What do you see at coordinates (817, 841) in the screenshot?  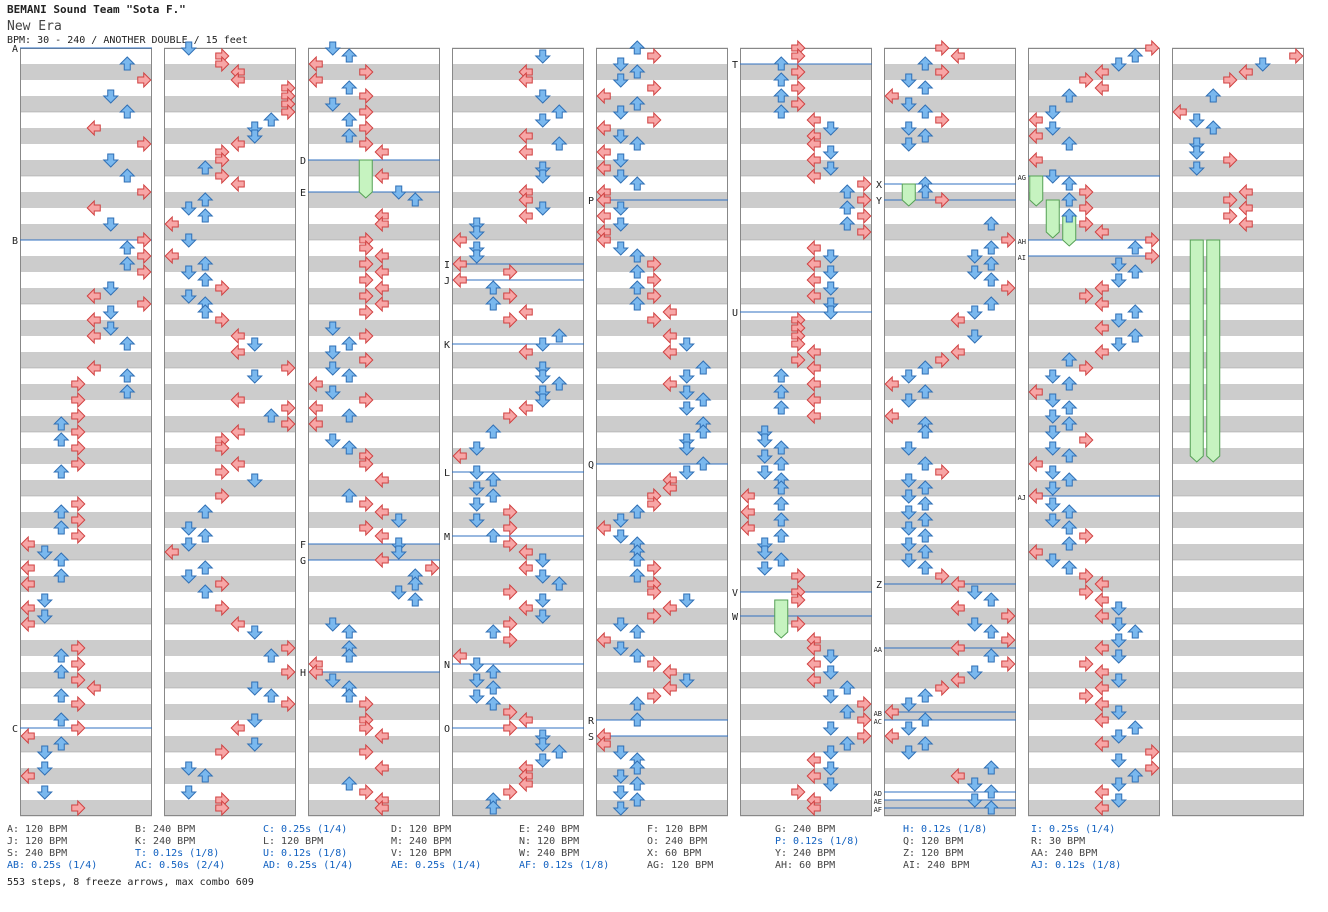 I see `legend-entry: P: 0.12s (1/8)` at bounding box center [817, 841].